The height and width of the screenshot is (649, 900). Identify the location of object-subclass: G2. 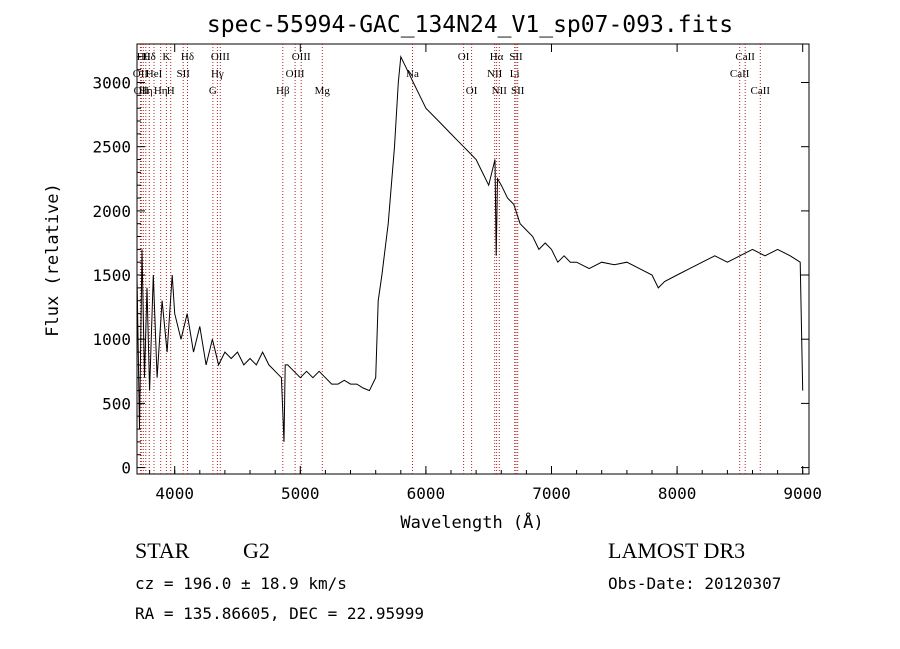
(256, 550).